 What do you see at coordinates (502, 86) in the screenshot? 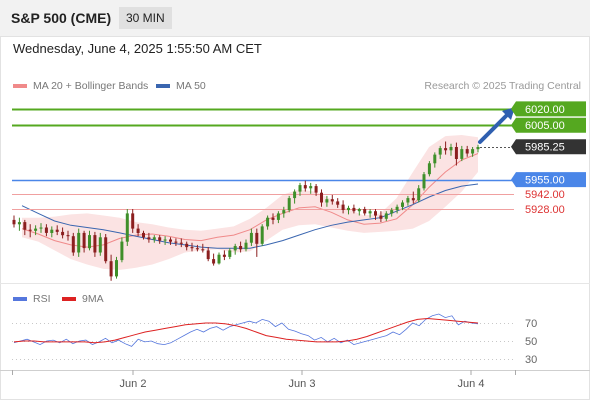
I see `credit-text: Research © 2025 Trading Central` at bounding box center [502, 86].